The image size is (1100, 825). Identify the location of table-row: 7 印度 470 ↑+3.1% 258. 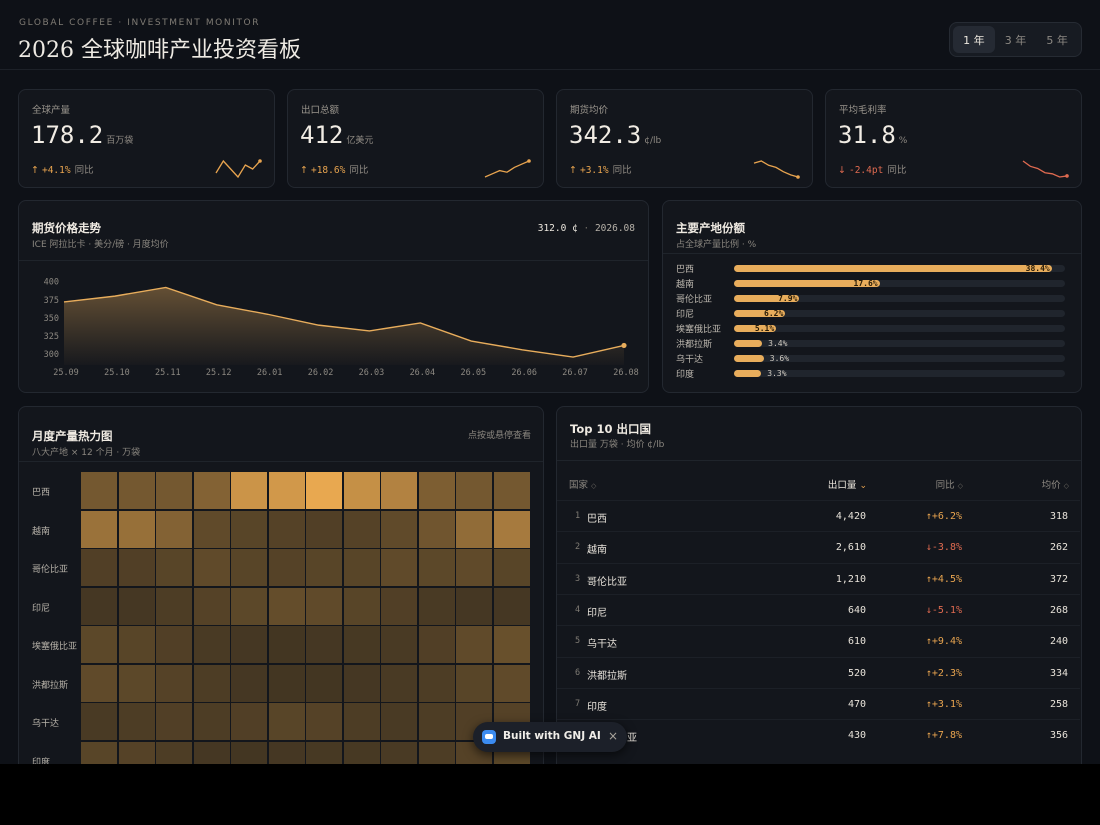
(818, 703).